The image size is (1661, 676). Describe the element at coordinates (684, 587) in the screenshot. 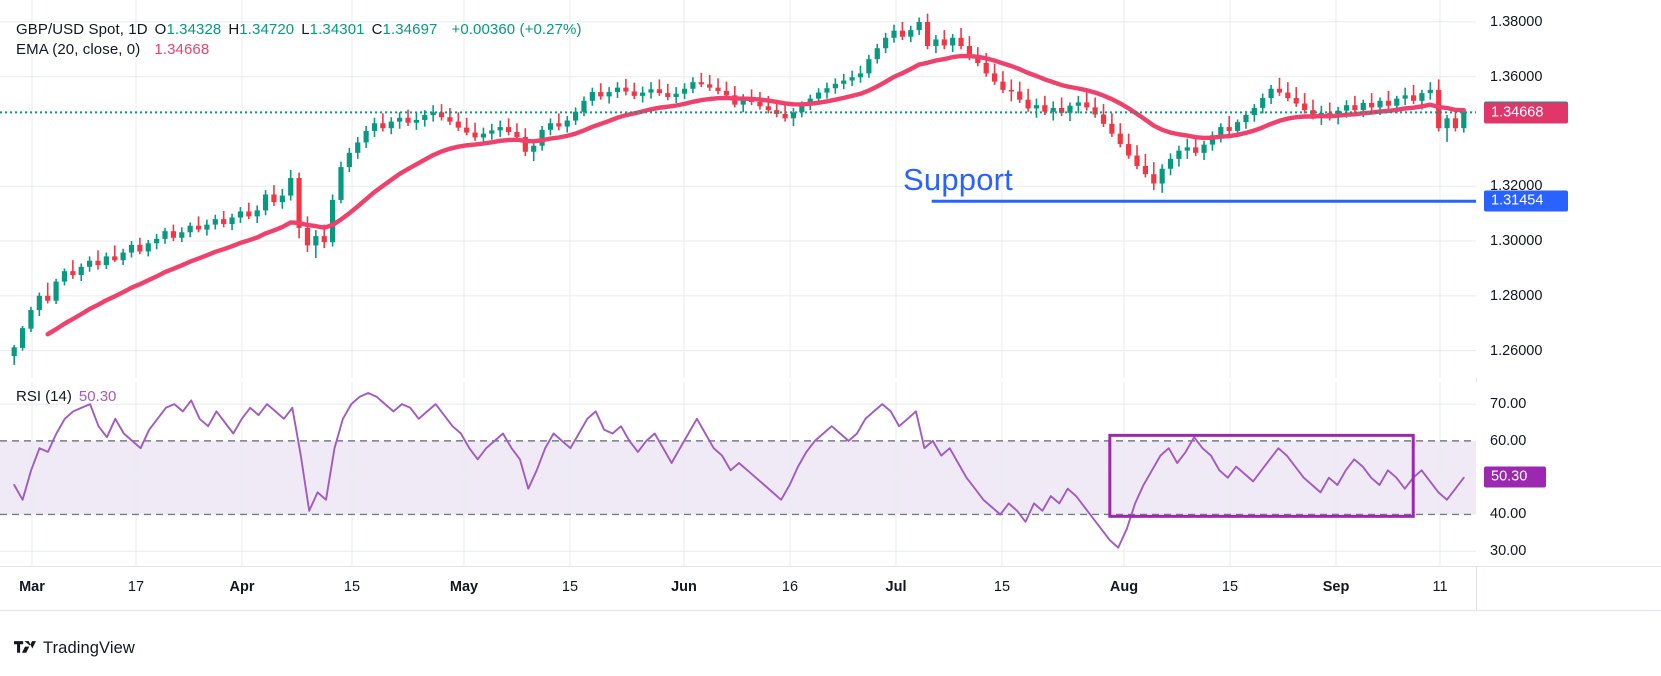

I see `time-axis-tick: Jun` at that location.